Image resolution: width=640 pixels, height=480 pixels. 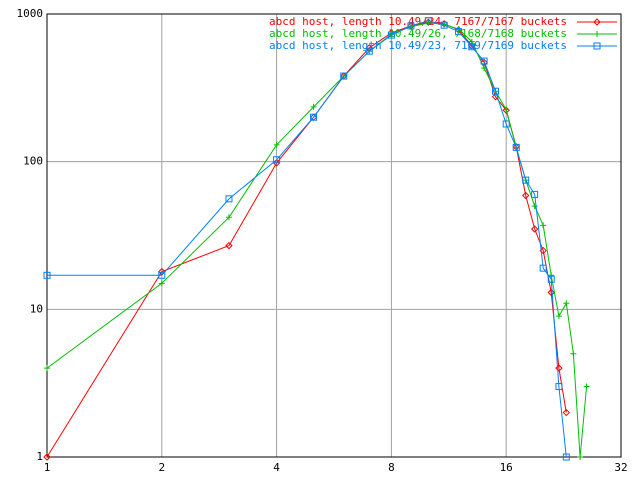 What do you see at coordinates (39, 456) in the screenshot?
I see `y-tick-label: 1` at bounding box center [39, 456].